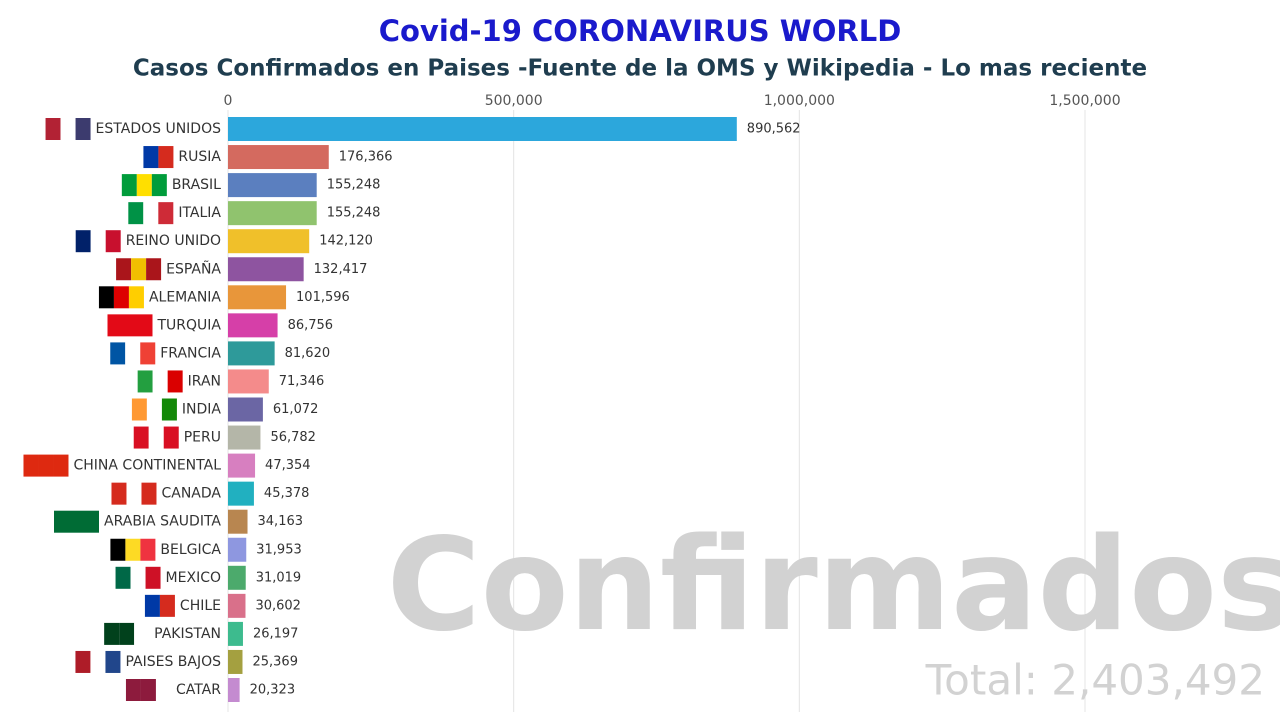 The width and height of the screenshot is (1280, 720). Describe the element at coordinates (774, 129) in the screenshot. I see `value-label: 890,562` at that location.